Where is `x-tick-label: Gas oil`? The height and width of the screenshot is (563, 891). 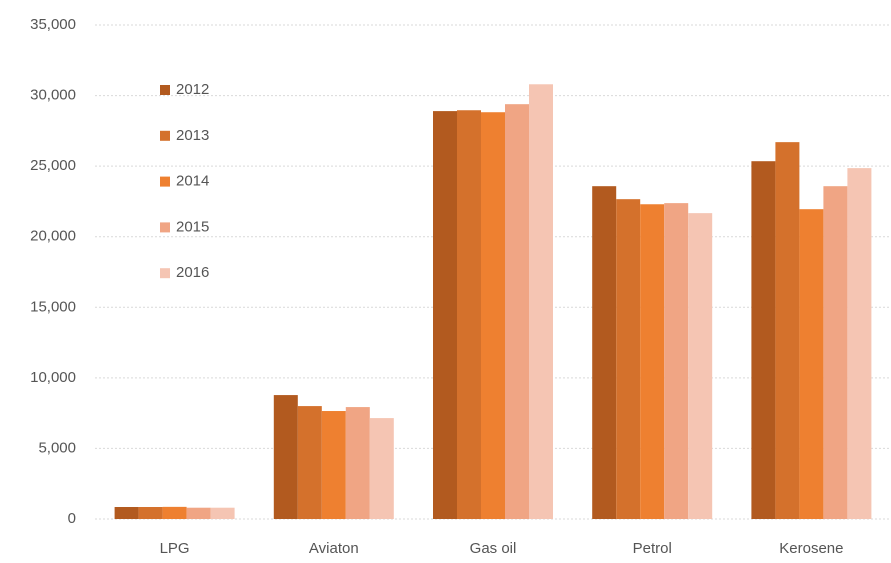 x-tick-label: Gas oil is located at coordinates (493, 548).